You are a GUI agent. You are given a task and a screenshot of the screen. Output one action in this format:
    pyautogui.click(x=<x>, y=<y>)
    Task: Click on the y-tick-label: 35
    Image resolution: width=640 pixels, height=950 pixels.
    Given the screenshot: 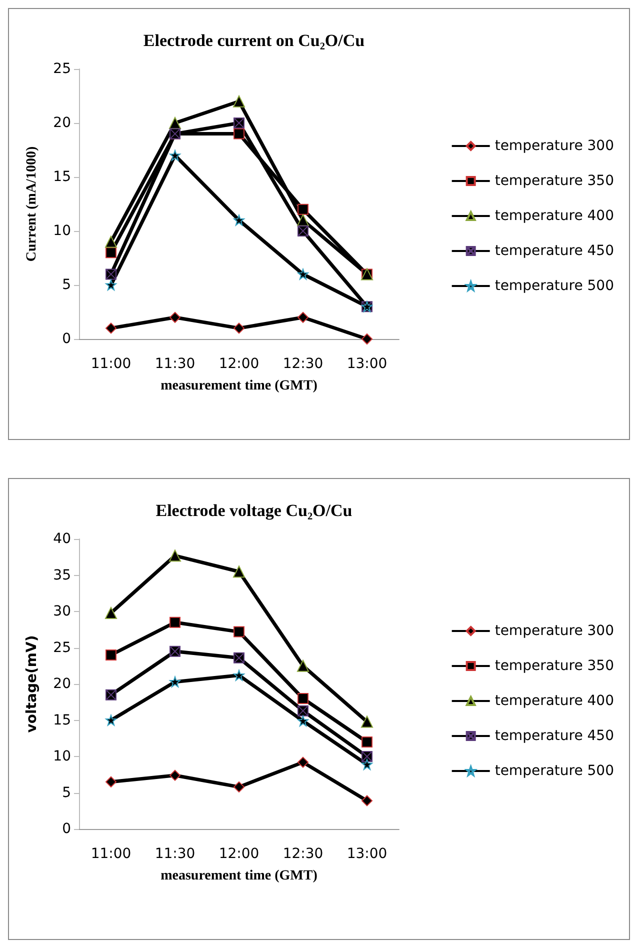 What is the action you would take?
    pyautogui.click(x=62, y=575)
    